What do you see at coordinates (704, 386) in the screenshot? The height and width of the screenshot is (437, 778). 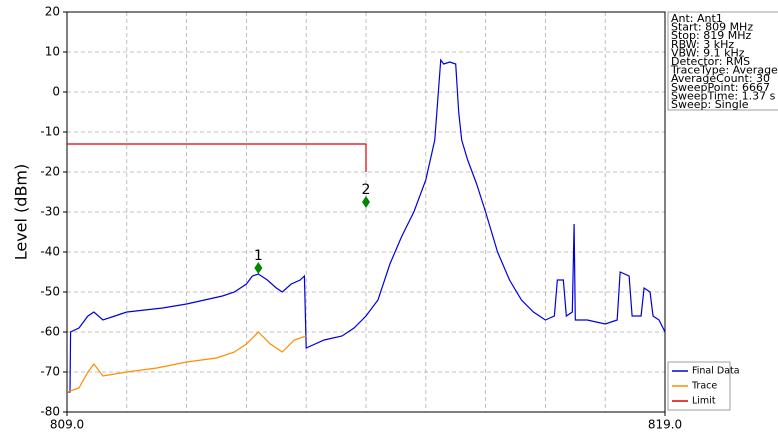 I see `legend-label: Trace` at bounding box center [704, 386].